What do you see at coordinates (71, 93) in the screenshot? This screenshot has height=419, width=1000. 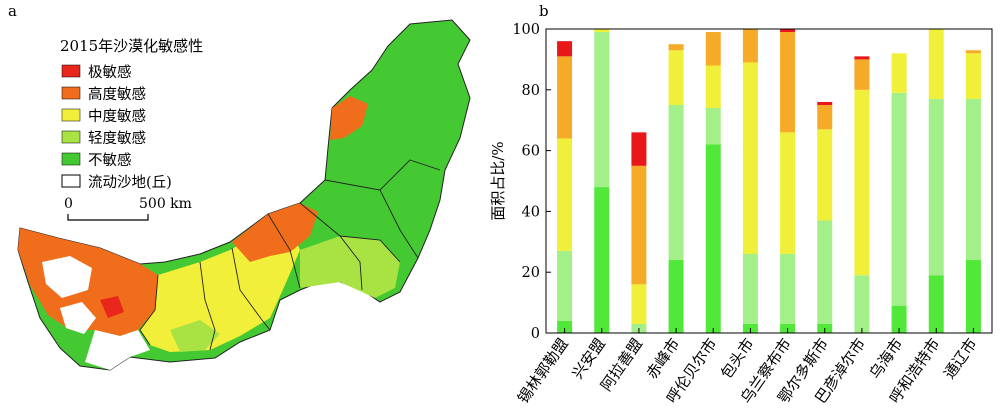 I see `legend-swatch-high` at bounding box center [71, 93].